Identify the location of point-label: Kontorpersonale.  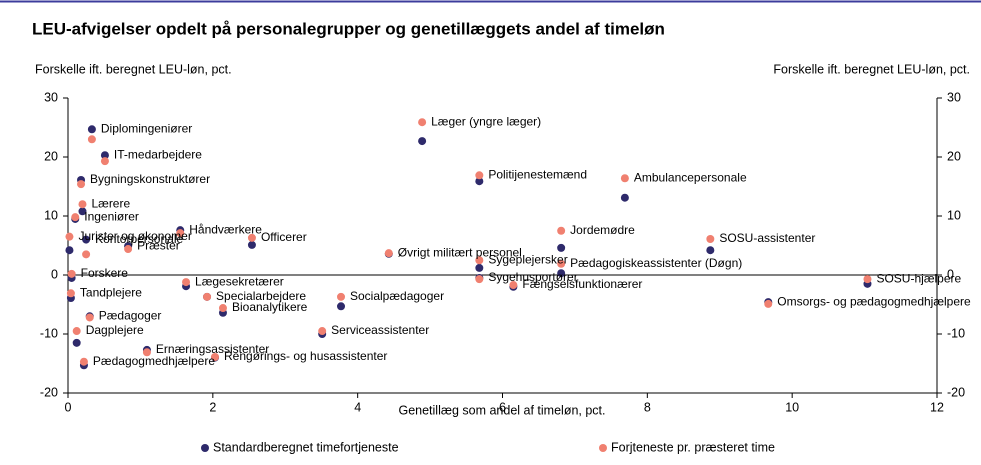
(139, 239).